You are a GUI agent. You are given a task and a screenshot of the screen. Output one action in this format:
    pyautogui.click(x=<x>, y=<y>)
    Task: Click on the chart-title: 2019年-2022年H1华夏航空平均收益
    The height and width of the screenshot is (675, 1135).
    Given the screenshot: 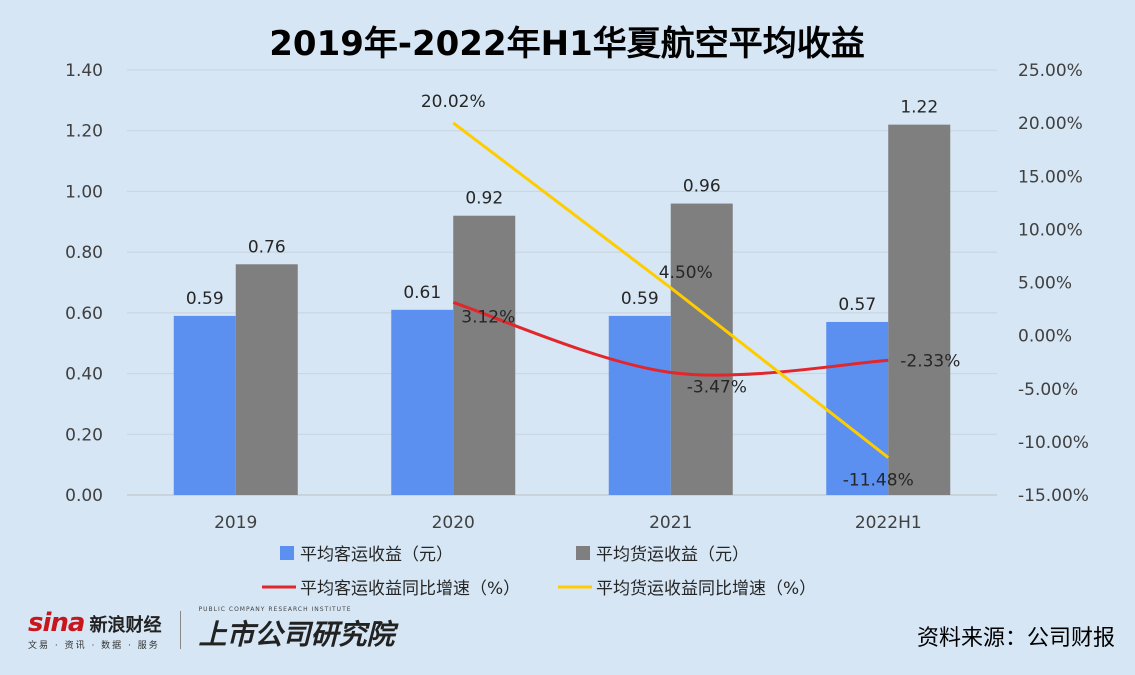 What is the action you would take?
    pyautogui.click(x=566, y=44)
    